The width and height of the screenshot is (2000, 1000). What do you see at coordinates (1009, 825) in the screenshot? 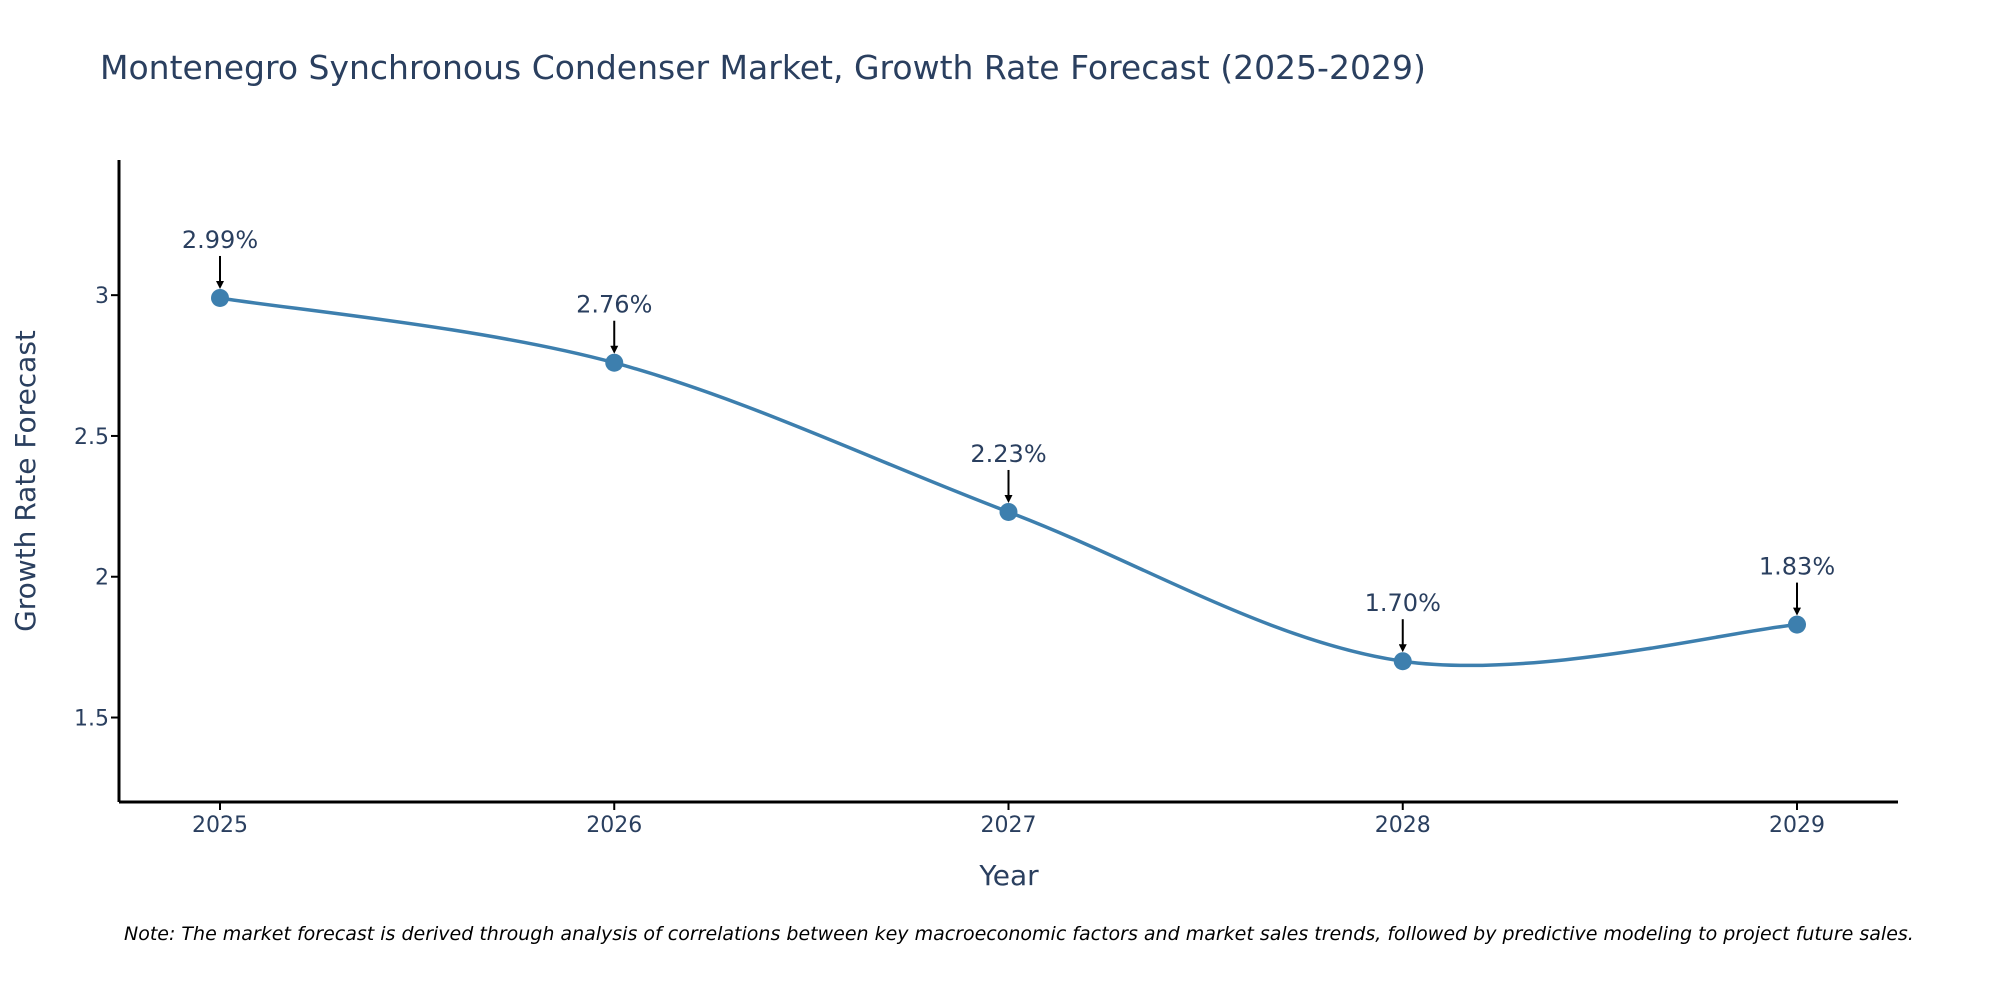
I see `x-tick-label: 2027` at bounding box center [1009, 825].